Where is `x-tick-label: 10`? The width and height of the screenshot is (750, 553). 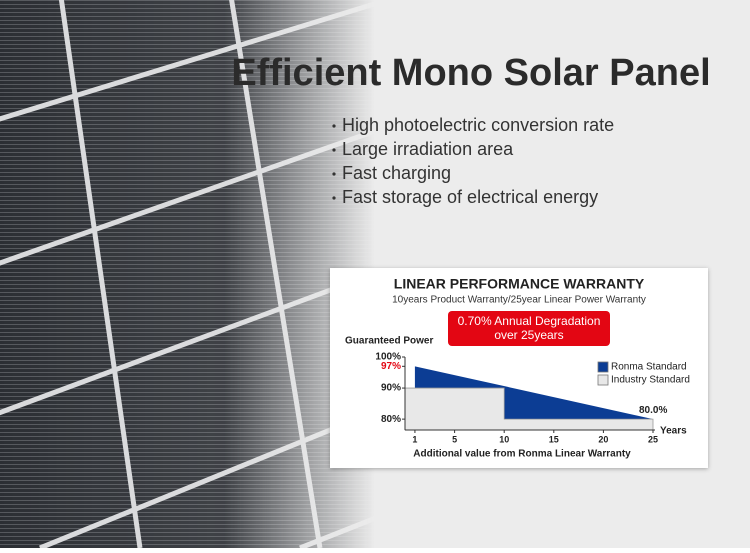 x-tick-label: 10 is located at coordinates (504, 439).